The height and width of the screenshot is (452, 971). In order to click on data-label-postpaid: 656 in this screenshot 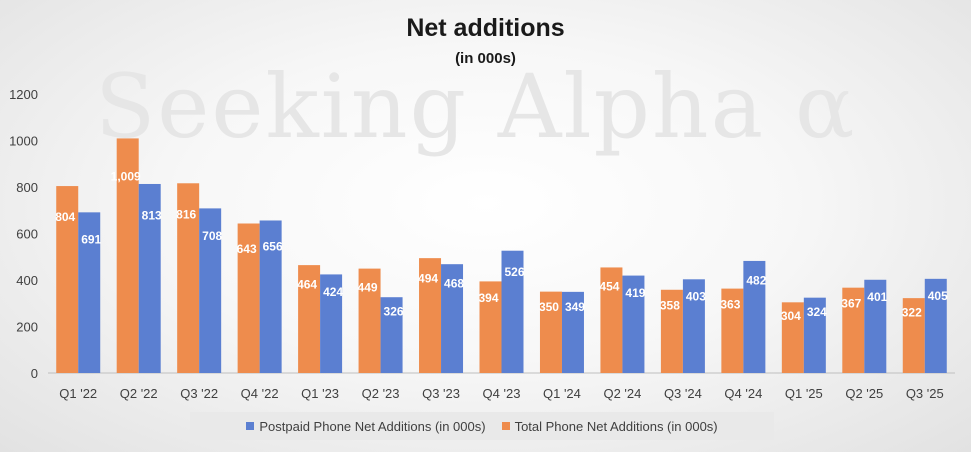, I will do `click(273, 246)`.